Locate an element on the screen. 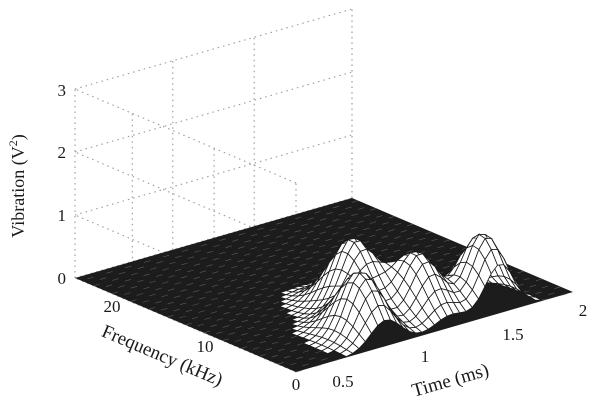 Image resolution: width=595 pixels, height=410 pixels. z-axis-label: Vibration (V2) is located at coordinates (17, 185).